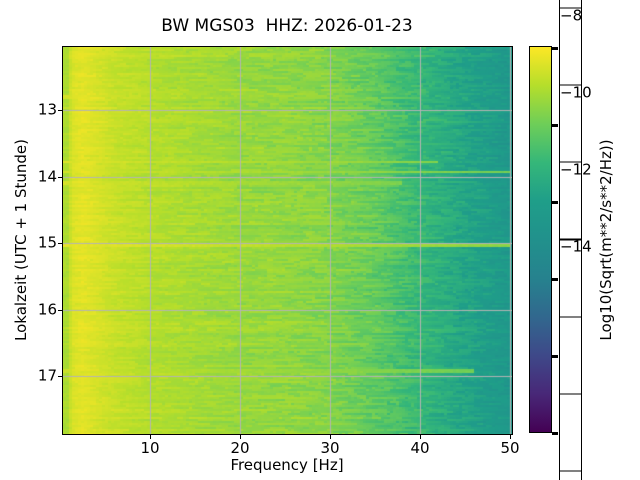 The image size is (640, 480). I want to click on y-tick-label: 14, so click(47, 176).